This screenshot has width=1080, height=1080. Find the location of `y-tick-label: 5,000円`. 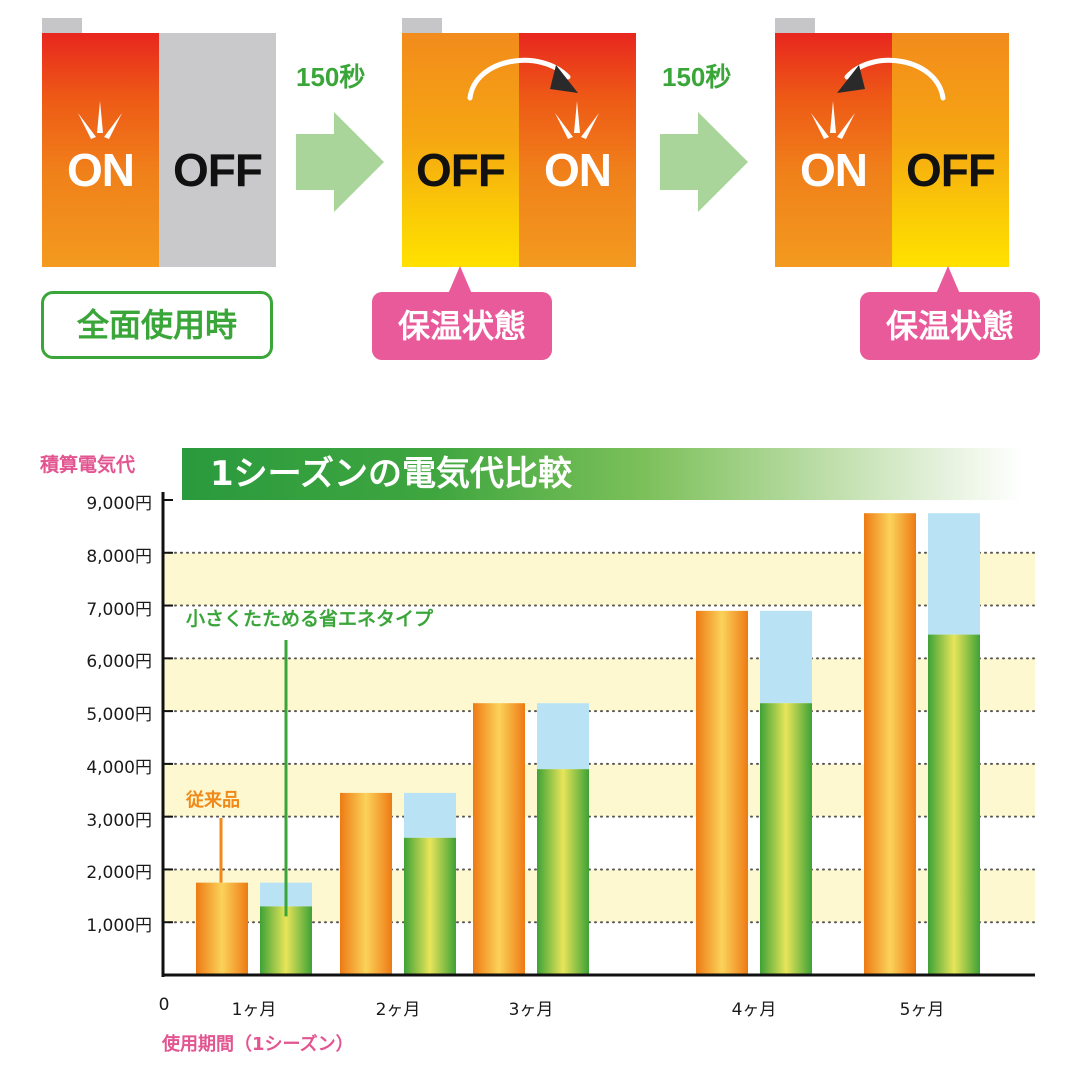

y-tick-label: 5,000円 is located at coordinates (119, 715).